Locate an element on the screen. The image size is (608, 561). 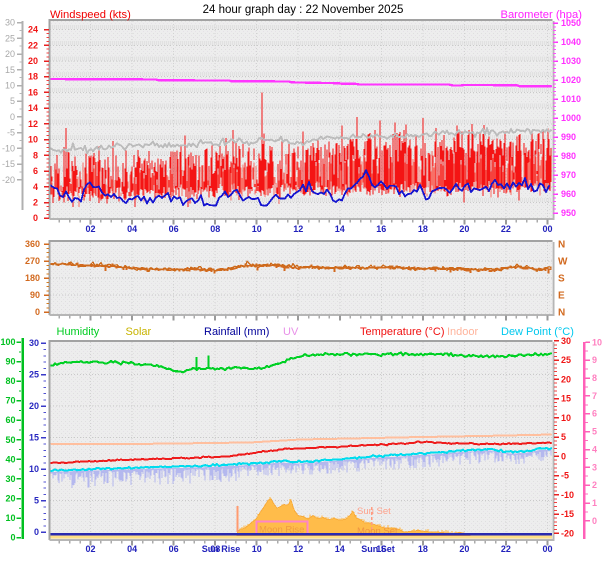
svg-text: Barometer (hpa) is located at coordinates (542, 15).